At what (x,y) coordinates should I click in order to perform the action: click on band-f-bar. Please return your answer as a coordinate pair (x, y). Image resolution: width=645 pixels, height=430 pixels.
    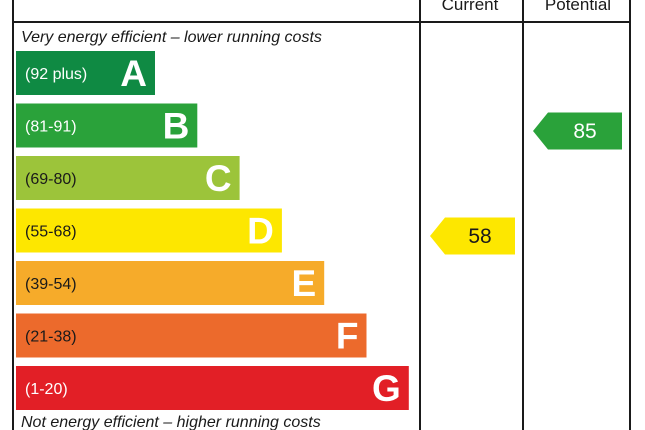
    Looking at the image, I should click on (191, 335).